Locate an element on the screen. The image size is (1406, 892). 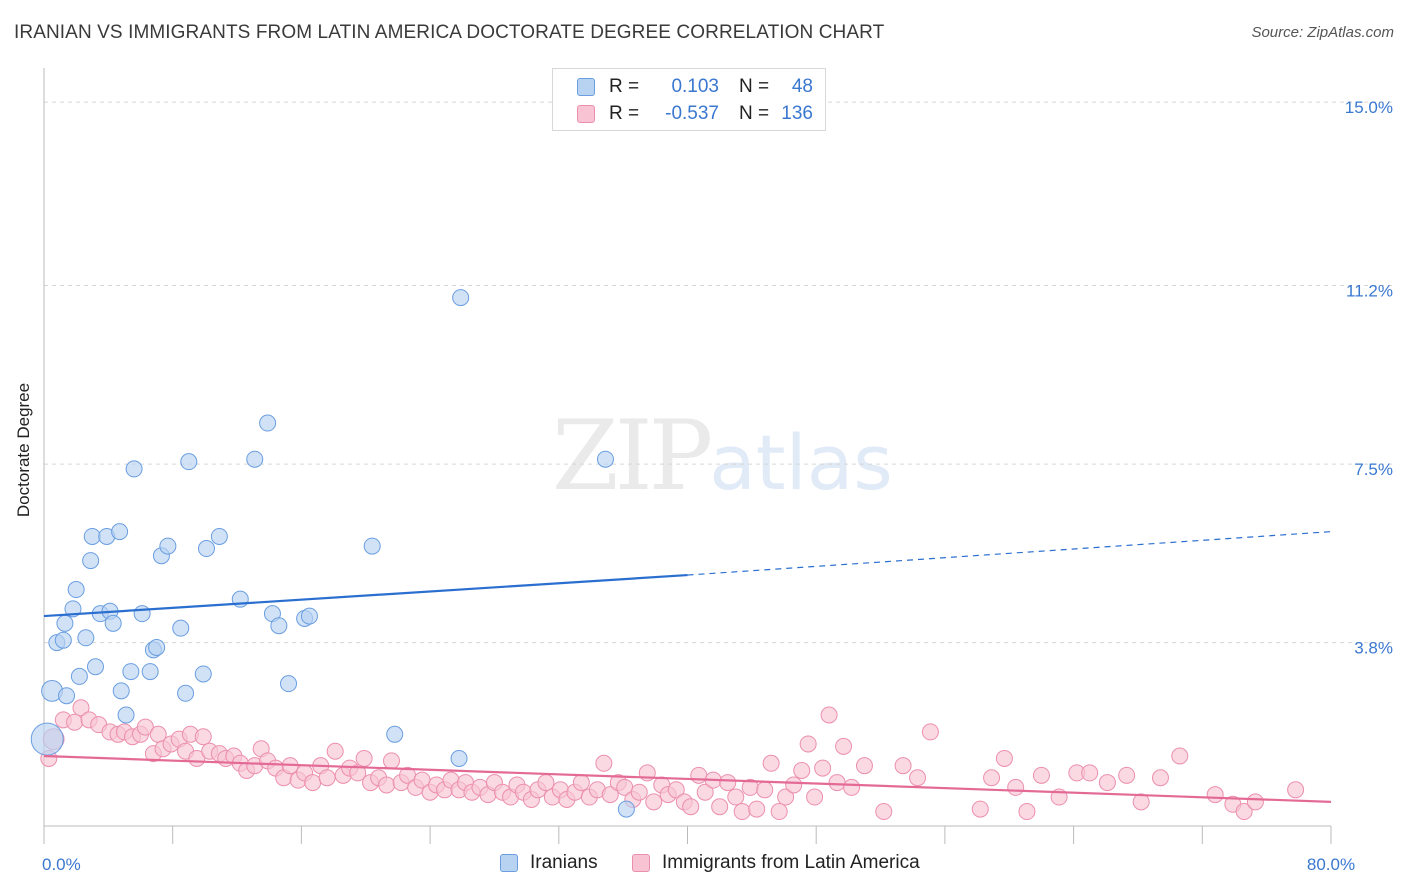
correlation-legend: R = 0.103 N = 48 R = -0.537 N = 136 is located at coordinates (689, 99).